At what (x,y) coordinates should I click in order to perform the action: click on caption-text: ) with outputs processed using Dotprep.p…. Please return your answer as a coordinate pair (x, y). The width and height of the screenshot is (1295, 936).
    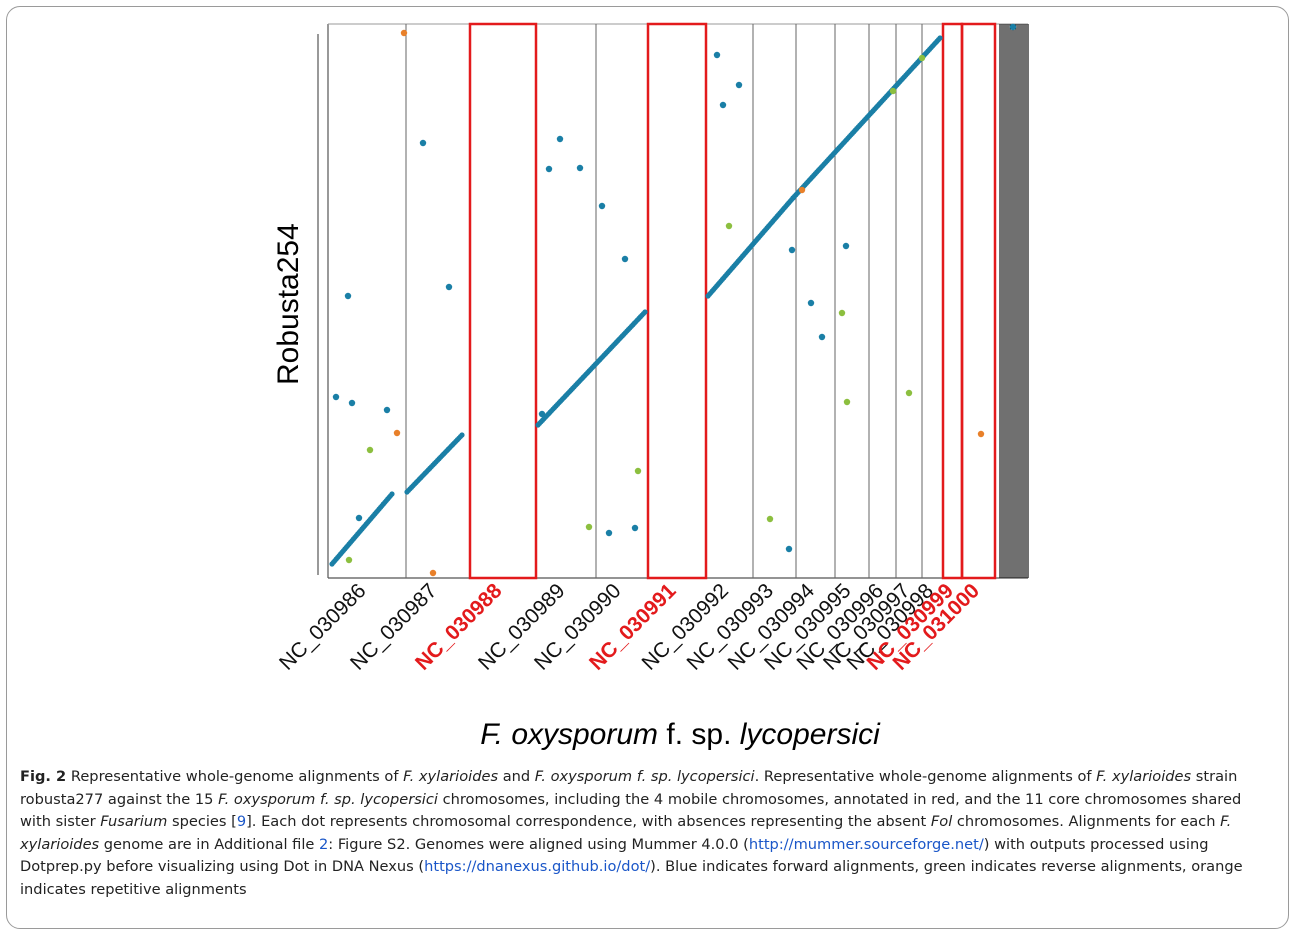
    Looking at the image, I should click on (614, 855).